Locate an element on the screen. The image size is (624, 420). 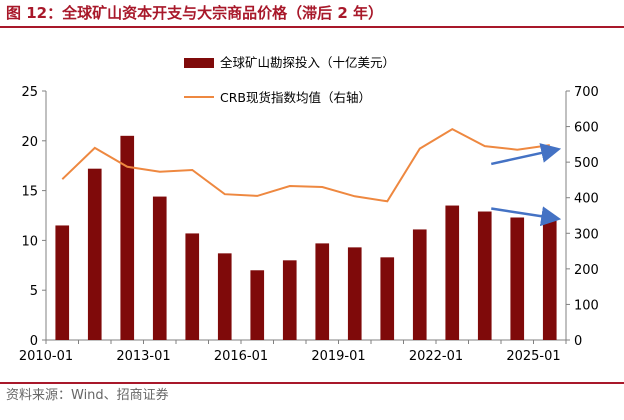
crb-line is located at coordinates (305, 165).